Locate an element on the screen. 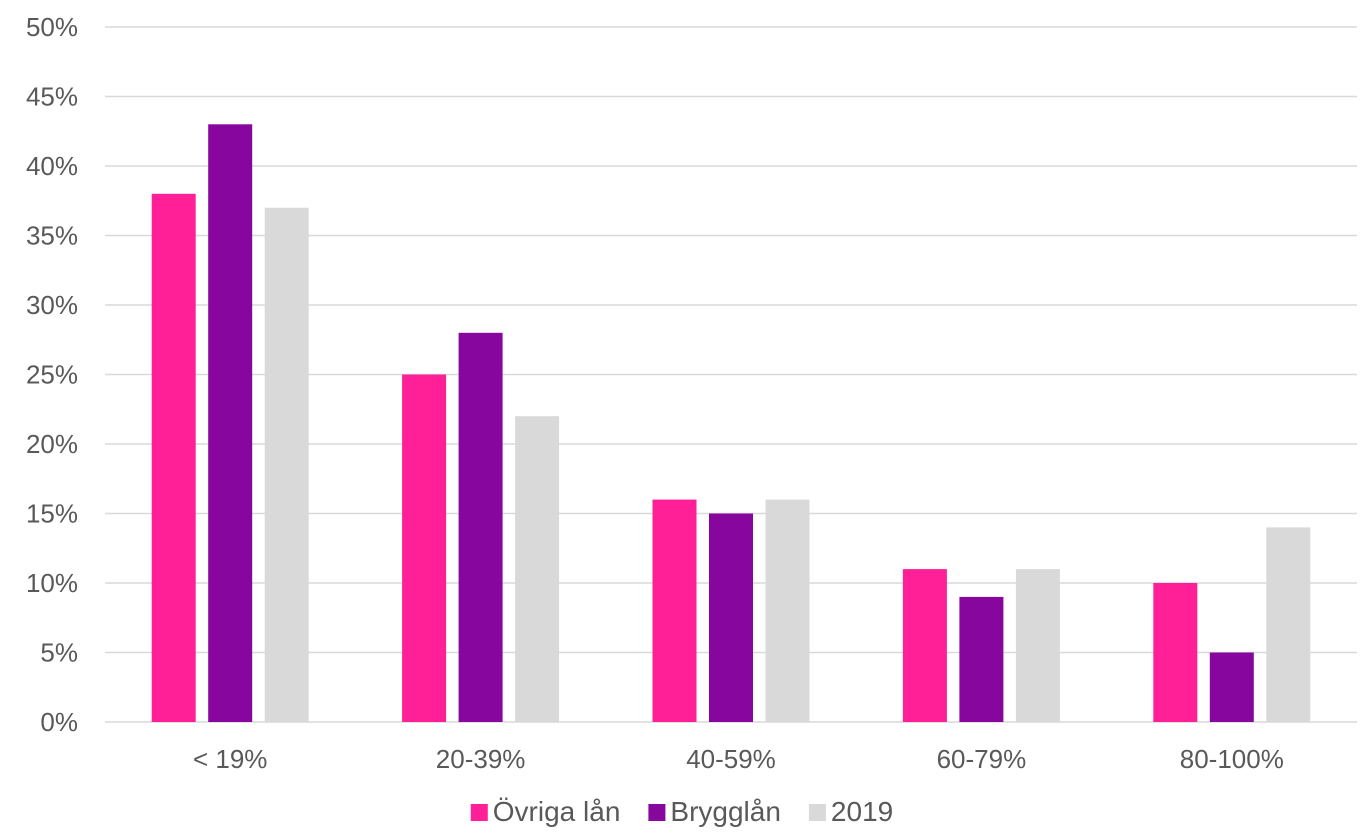 The width and height of the screenshot is (1364, 836). legend-item: 2019 is located at coordinates (850, 811).